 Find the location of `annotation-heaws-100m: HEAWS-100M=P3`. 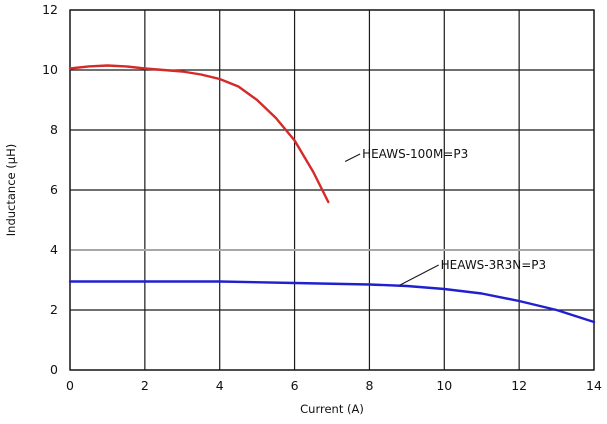

annotation-heaws-100m: HEAWS-100M=P3 is located at coordinates (415, 154).